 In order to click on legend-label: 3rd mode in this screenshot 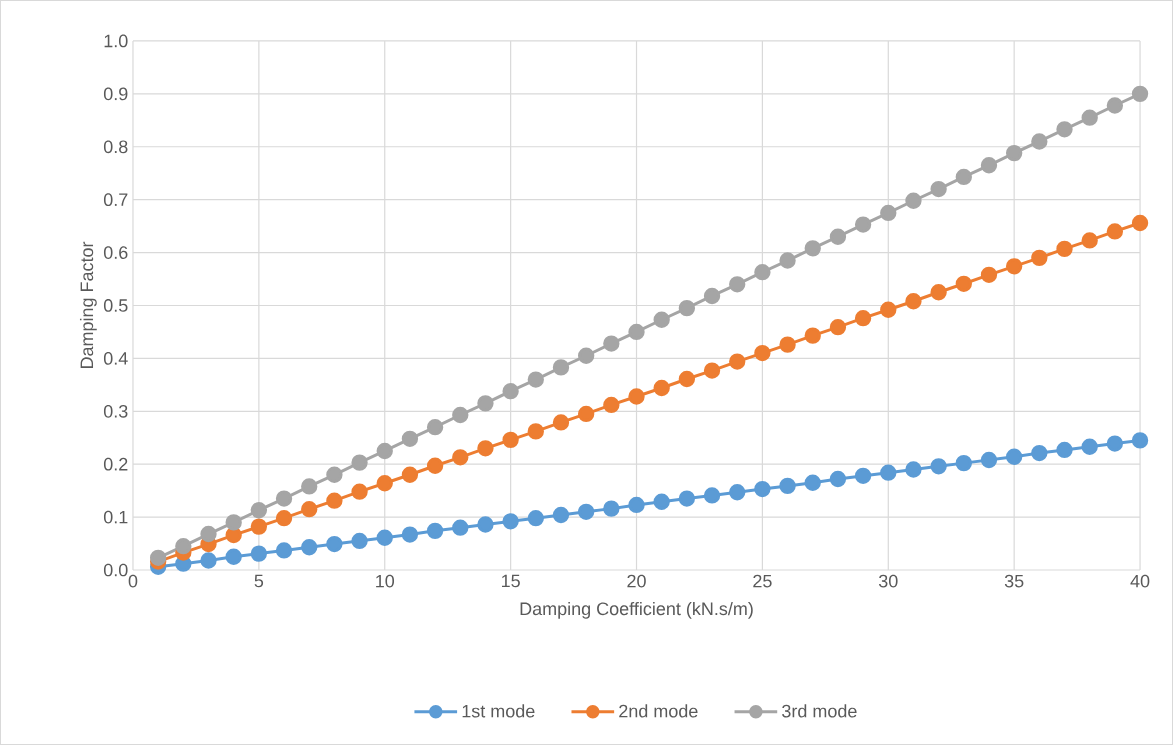, I will do `click(819, 711)`.